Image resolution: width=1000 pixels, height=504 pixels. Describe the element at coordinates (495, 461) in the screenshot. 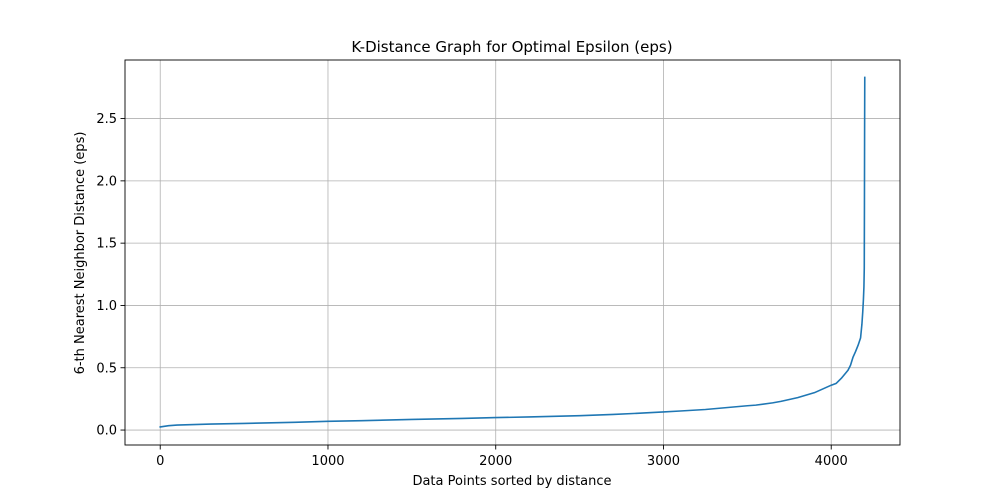

I see `x-tick-label-2: 2000` at that location.